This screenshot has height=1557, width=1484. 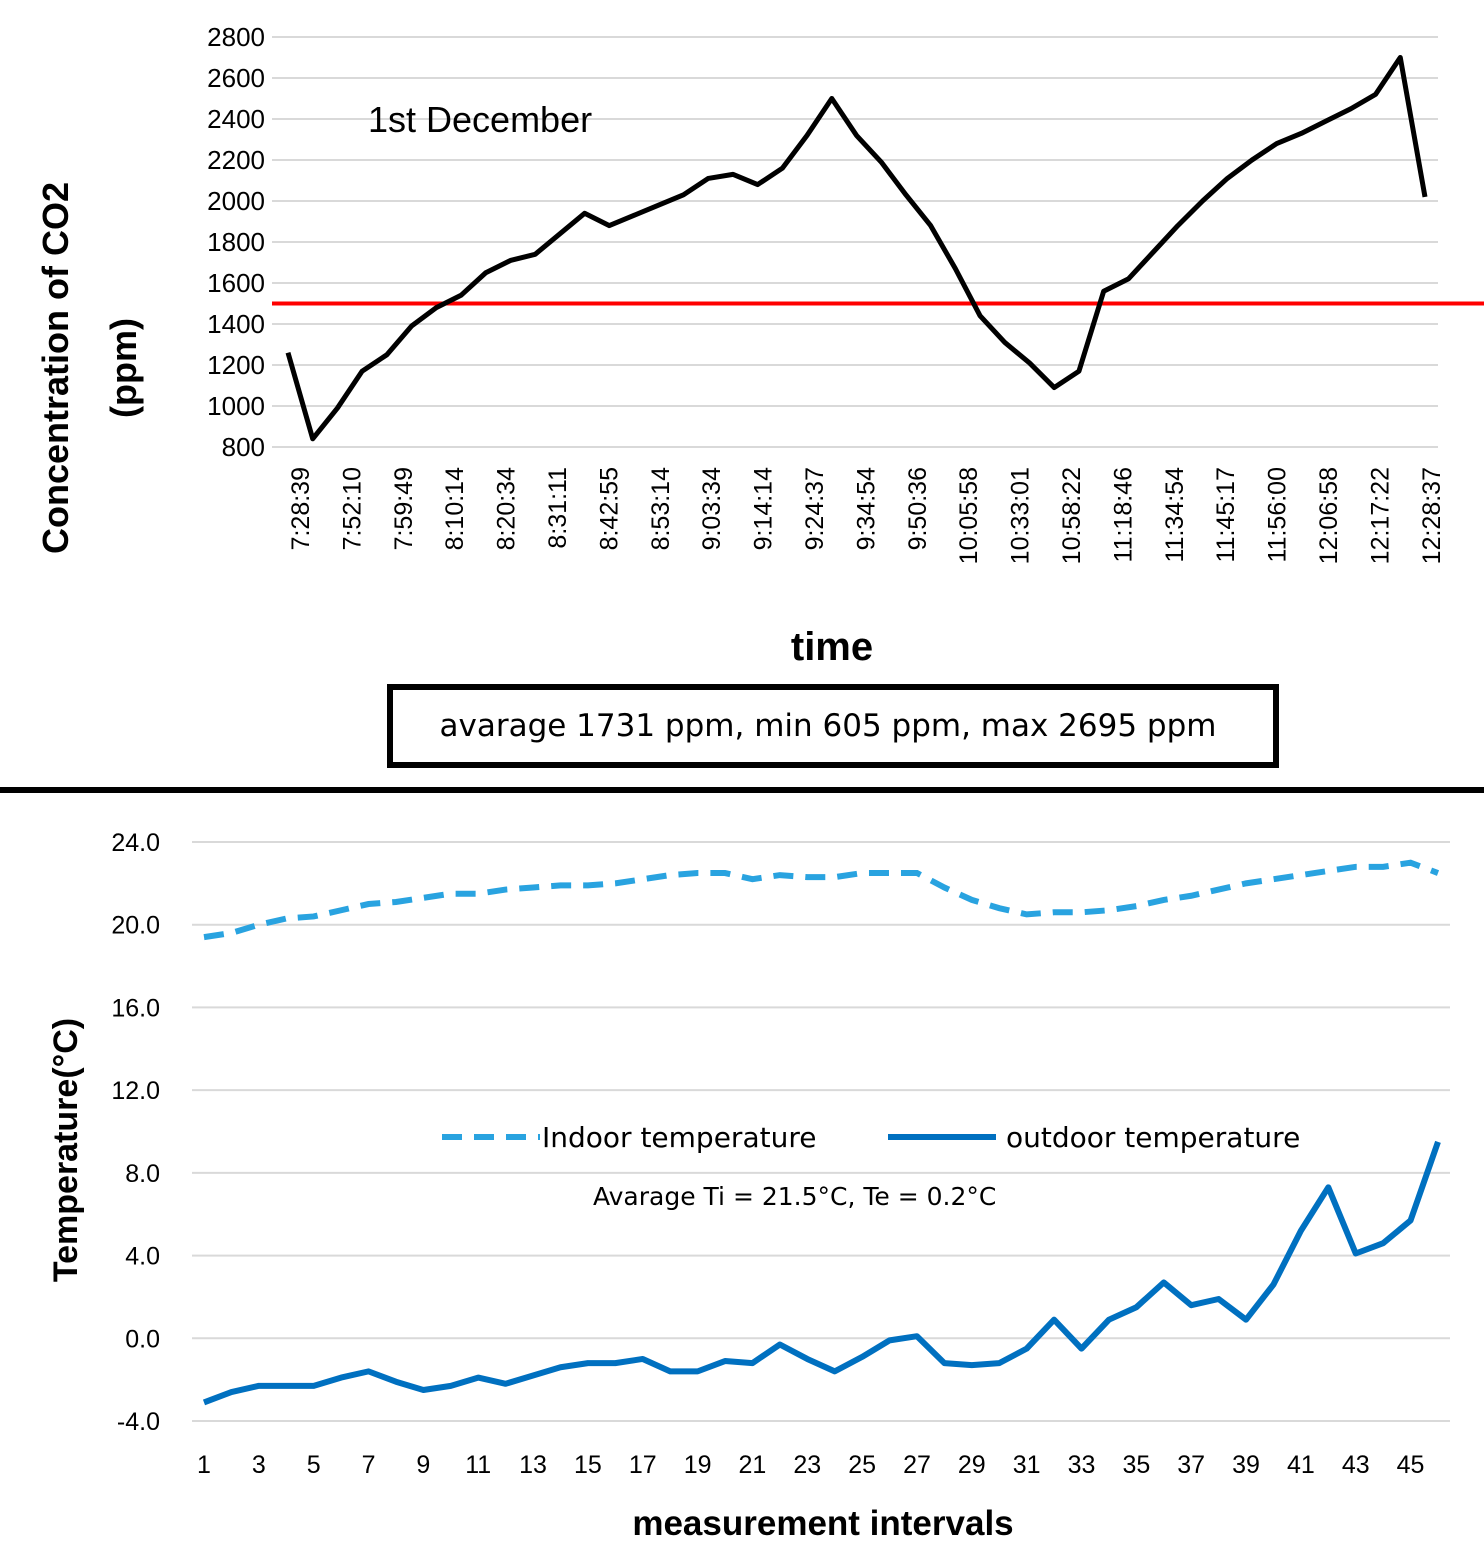 I want to click on co2-x-tick: 9:24:37, so click(x=815, y=508).